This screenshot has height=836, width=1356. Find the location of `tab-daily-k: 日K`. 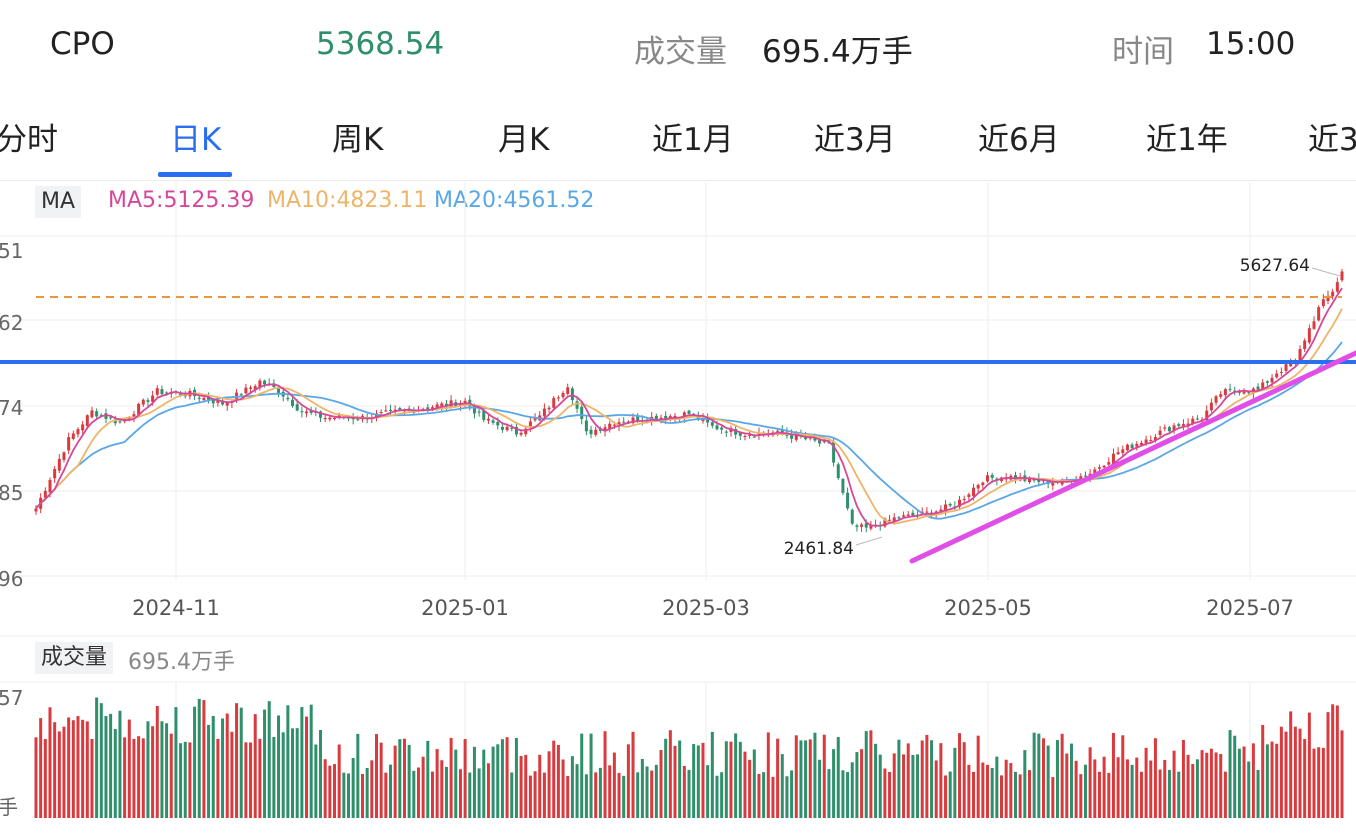

tab-daily-k: 日K is located at coordinates (196, 140).